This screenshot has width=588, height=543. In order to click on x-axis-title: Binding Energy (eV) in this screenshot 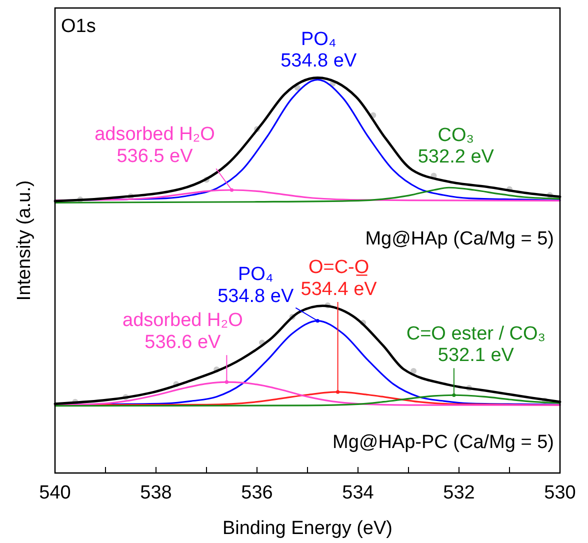, I will do `click(307, 528)`.